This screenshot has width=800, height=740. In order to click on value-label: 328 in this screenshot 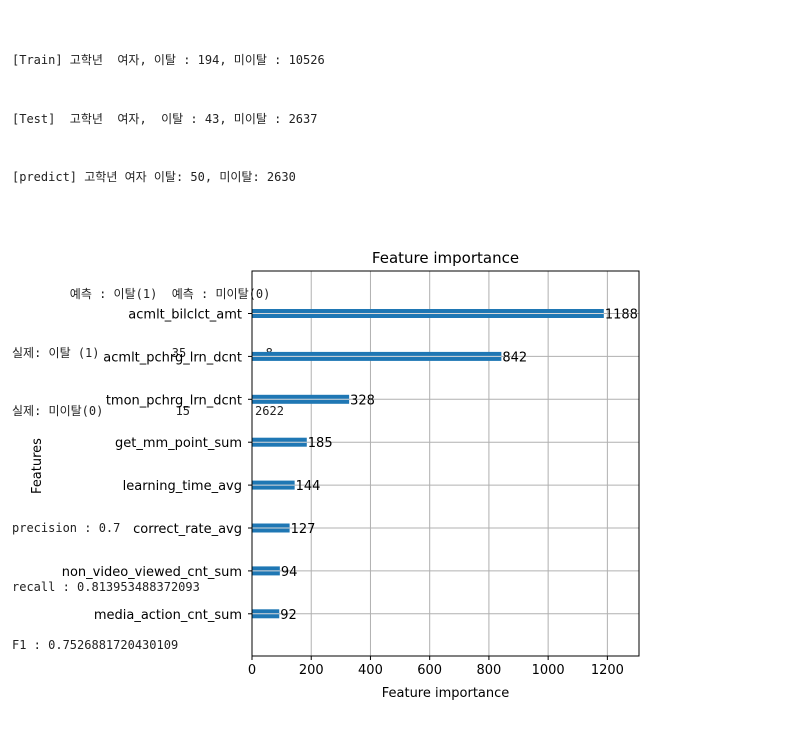, I will do `click(362, 400)`.